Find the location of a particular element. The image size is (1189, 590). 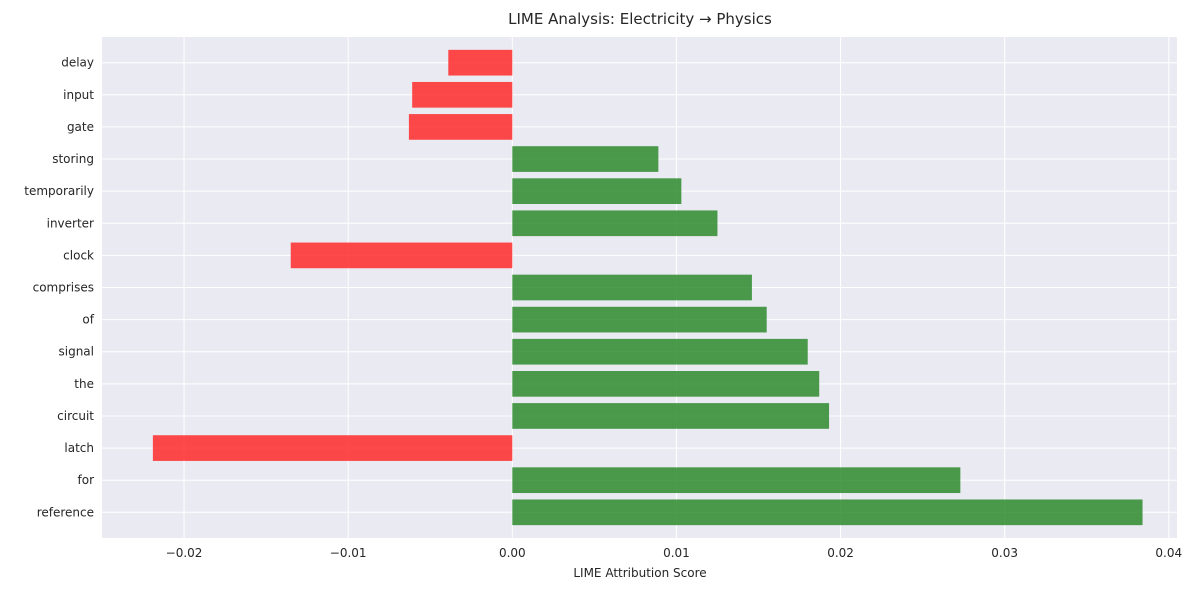

x-tick-label: 0.02 is located at coordinates (840, 553).